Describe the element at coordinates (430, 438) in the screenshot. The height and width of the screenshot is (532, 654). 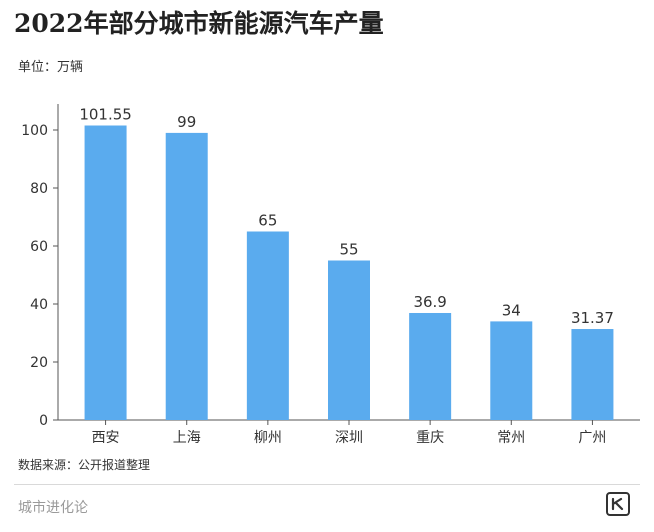
I see `x-tick-label: 重庆` at that location.